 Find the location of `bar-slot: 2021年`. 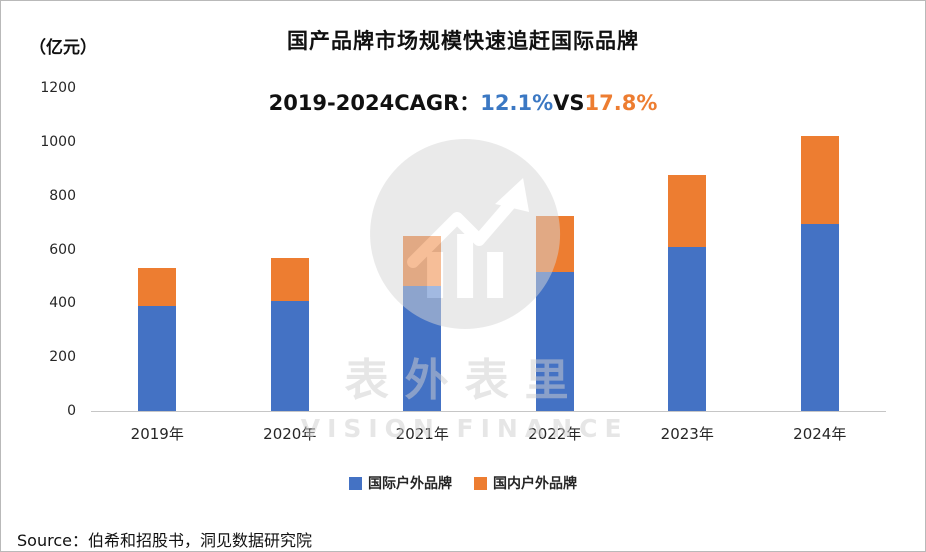

bar-slot: 2021年 is located at coordinates (422, 265).